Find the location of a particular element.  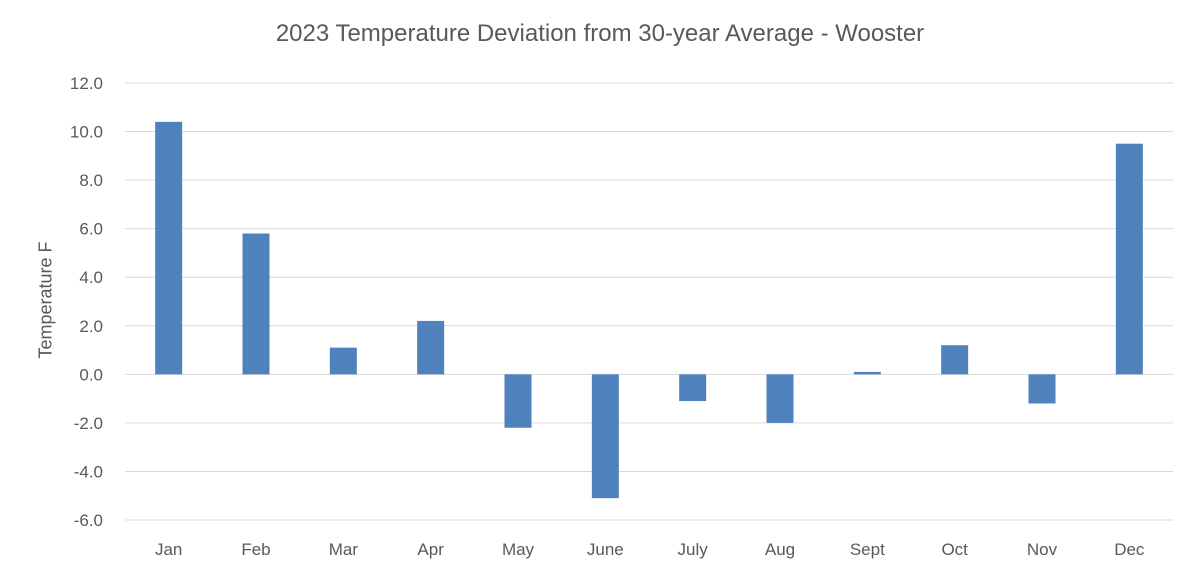

x-tick-label: Jan is located at coordinates (168, 549).